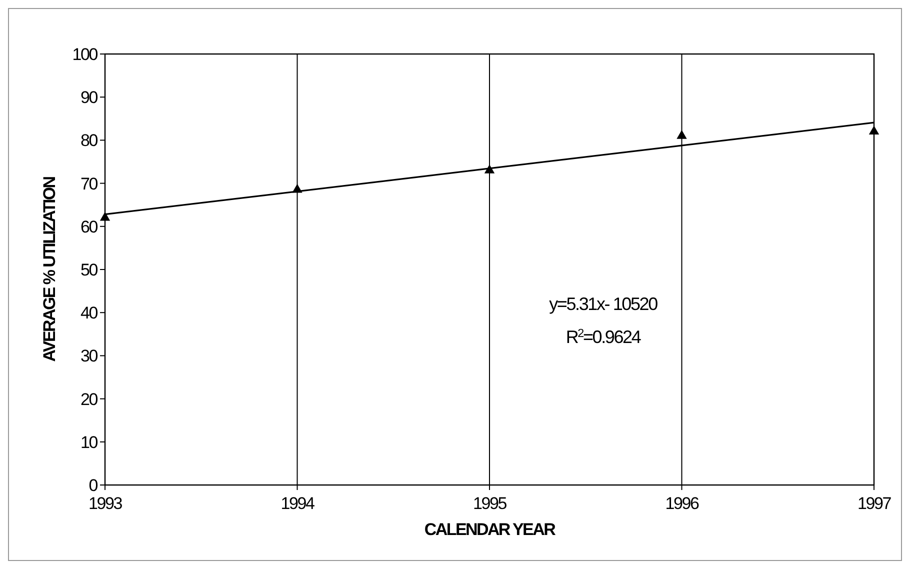 The width and height of the screenshot is (910, 569). Describe the element at coordinates (105, 503) in the screenshot. I see `x-tick-label: 1993` at that location.